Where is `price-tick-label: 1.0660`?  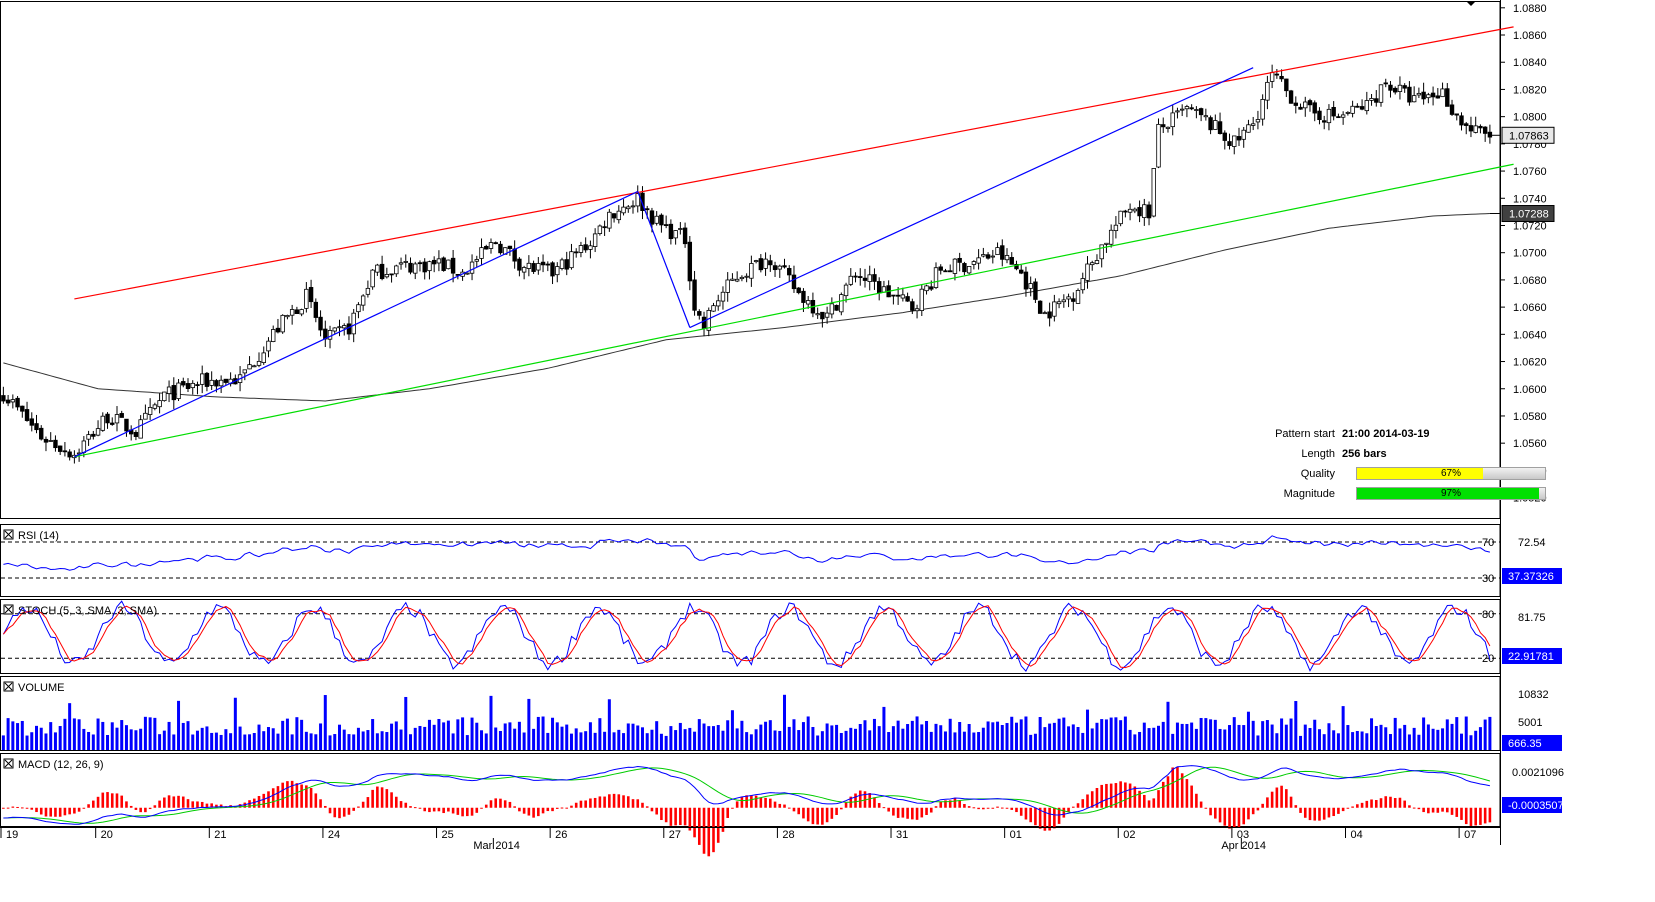
price-tick-label: 1.0660 is located at coordinates (1530, 308).